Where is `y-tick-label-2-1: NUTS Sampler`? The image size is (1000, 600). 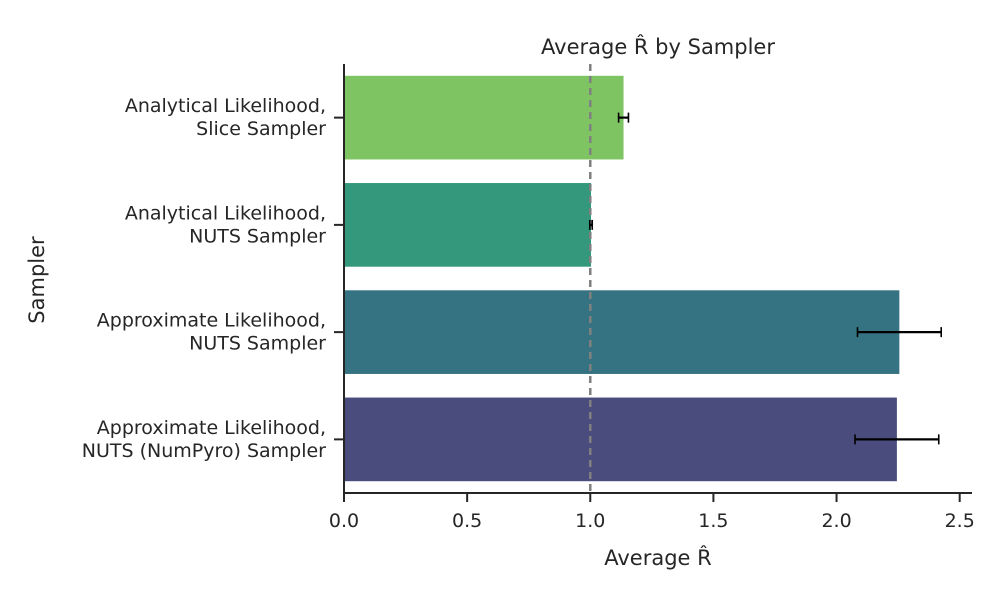
y-tick-label-2-1: NUTS Sampler is located at coordinates (257, 344).